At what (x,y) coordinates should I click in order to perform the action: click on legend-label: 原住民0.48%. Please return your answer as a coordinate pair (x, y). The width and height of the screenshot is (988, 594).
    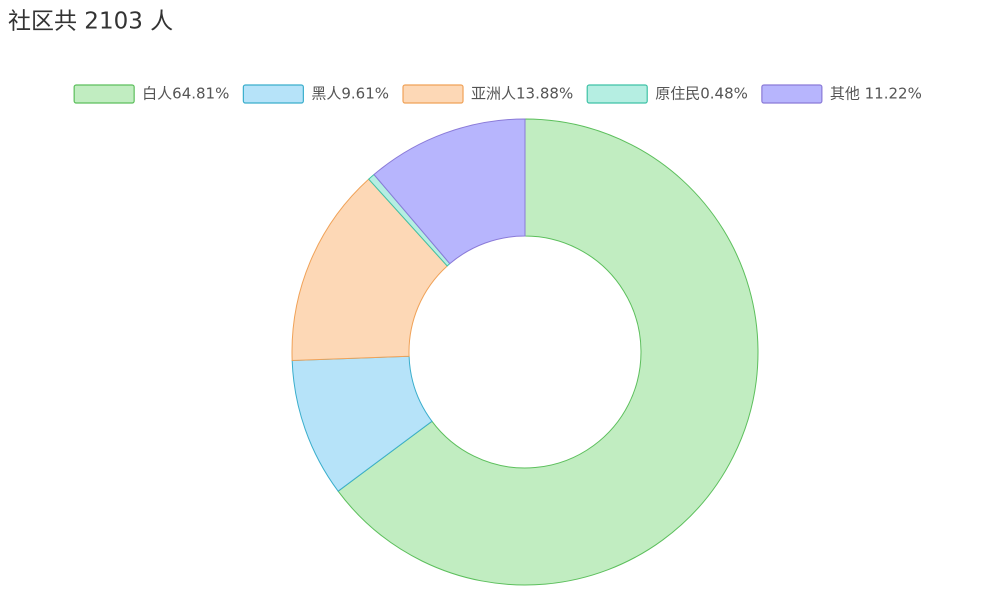
    Looking at the image, I should click on (701, 94).